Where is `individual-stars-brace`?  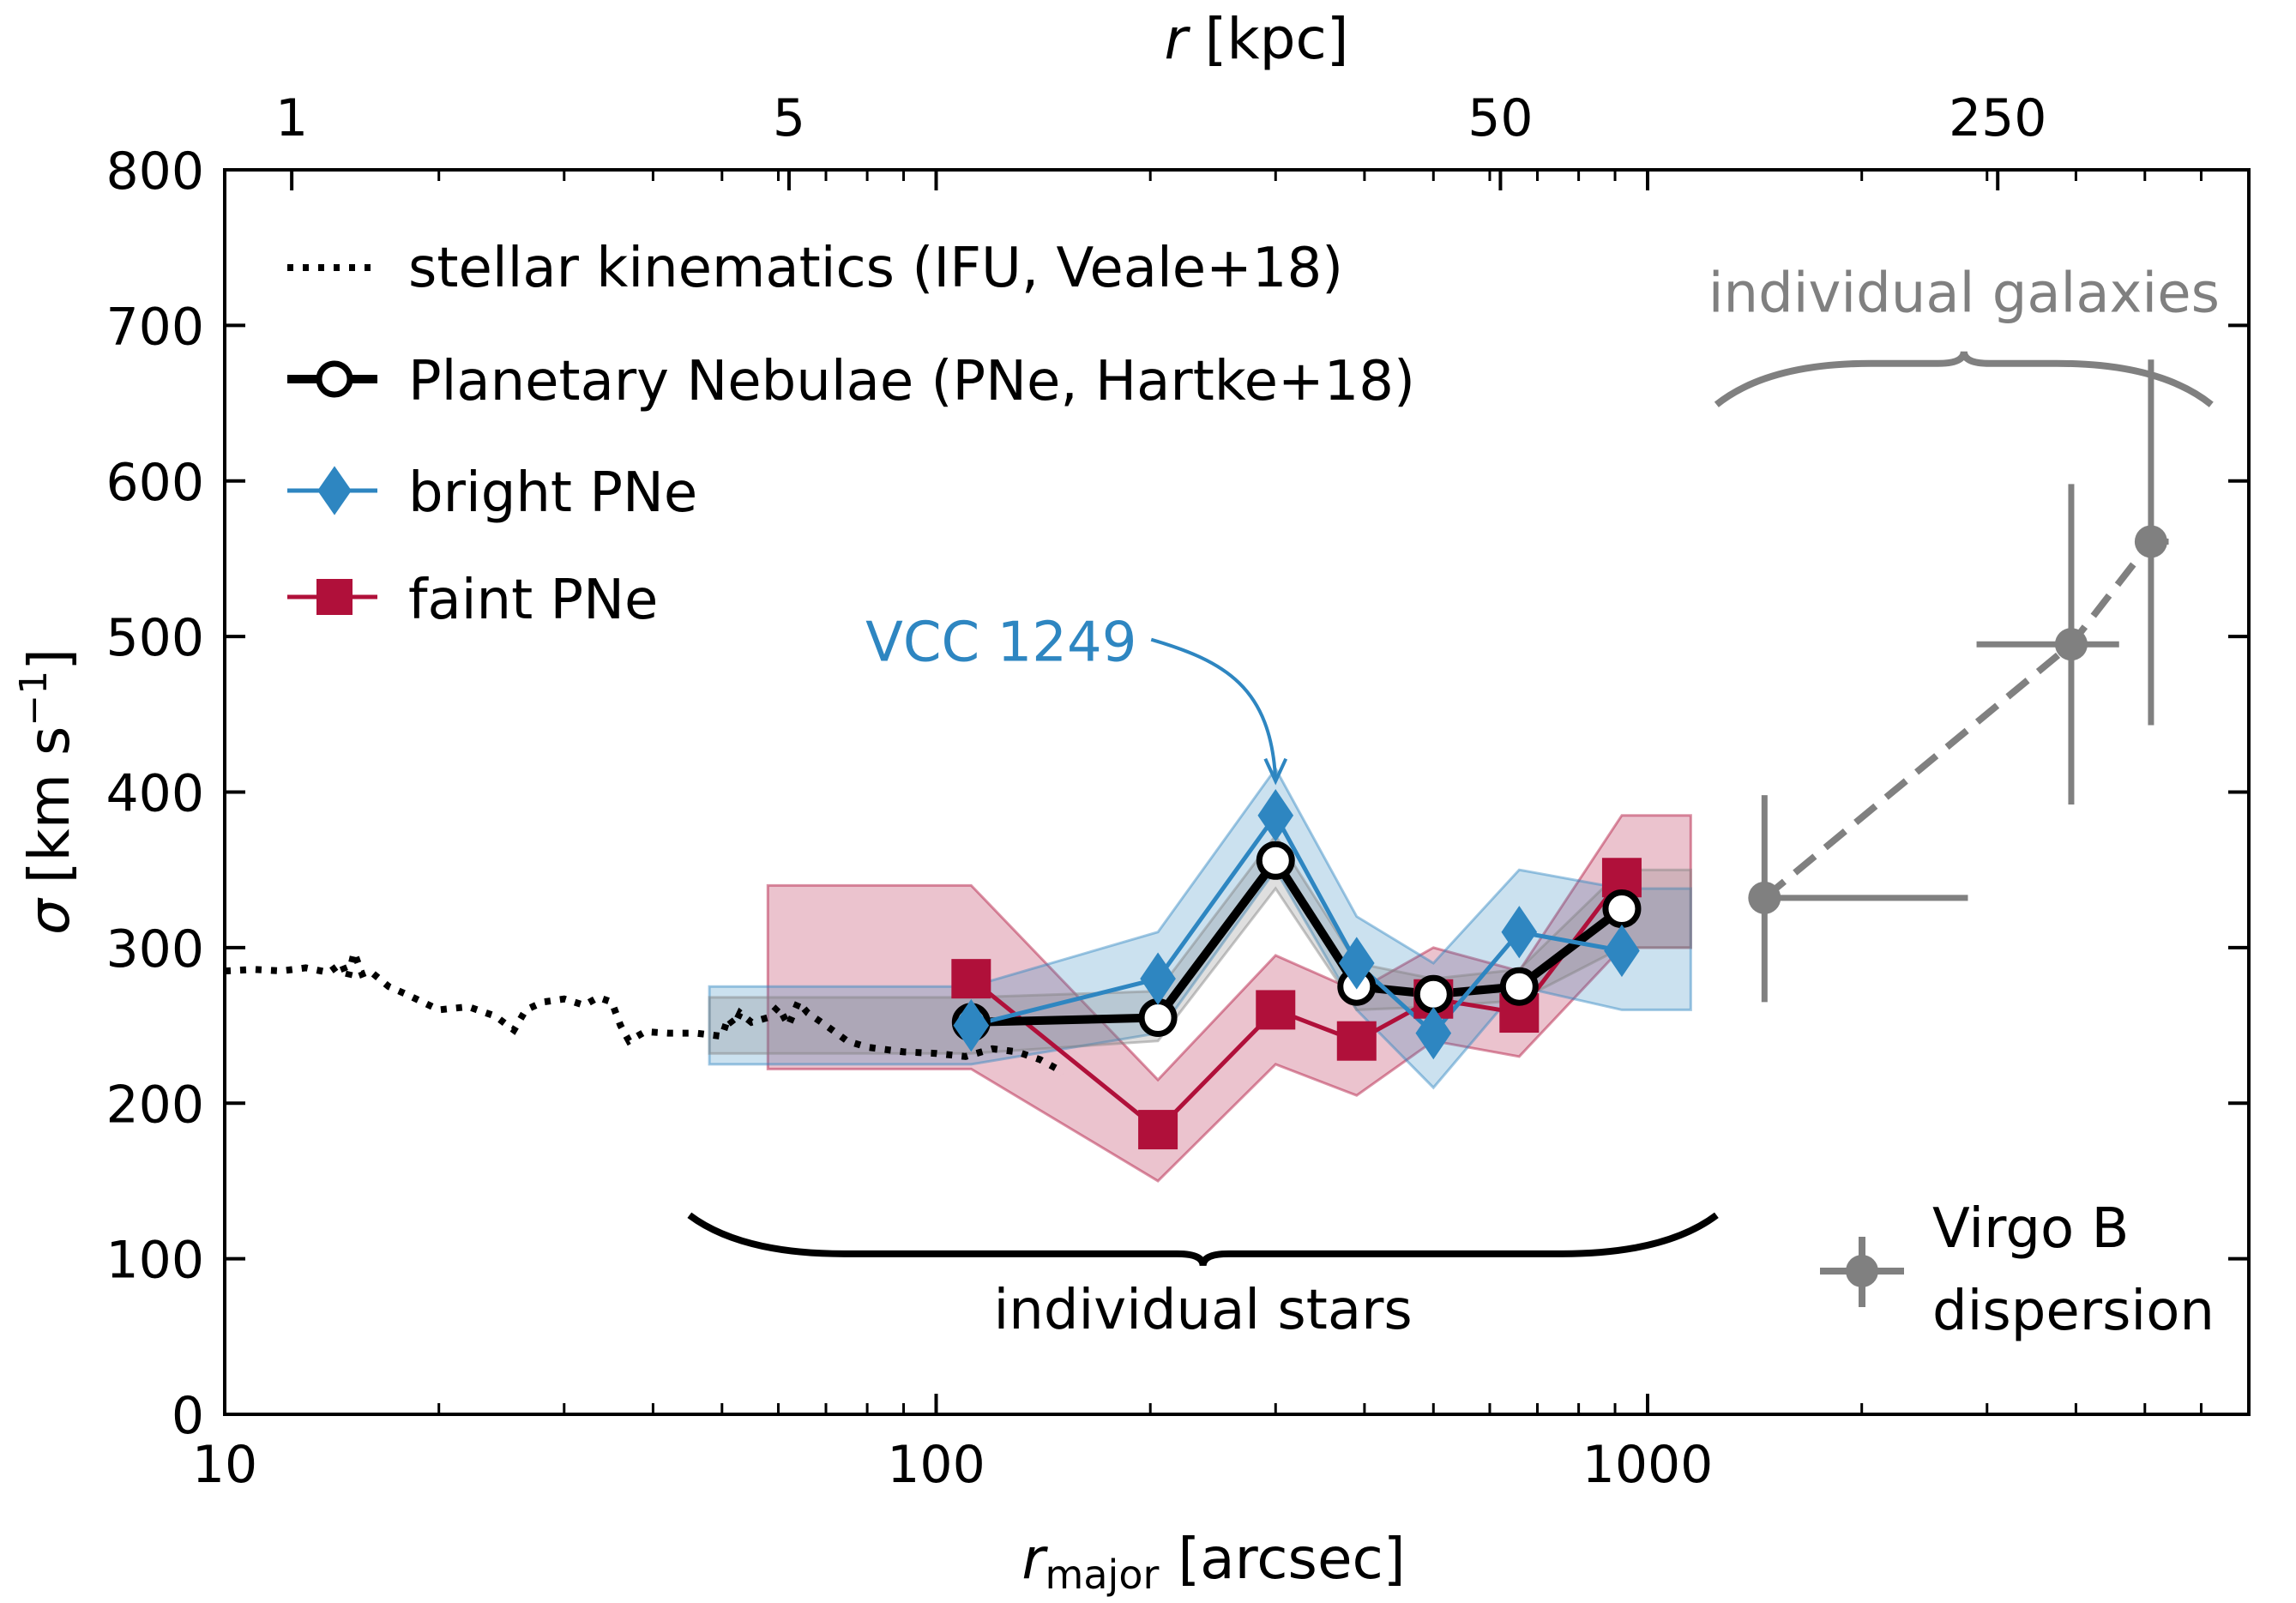
individual-stars-brace is located at coordinates (1203, 1239).